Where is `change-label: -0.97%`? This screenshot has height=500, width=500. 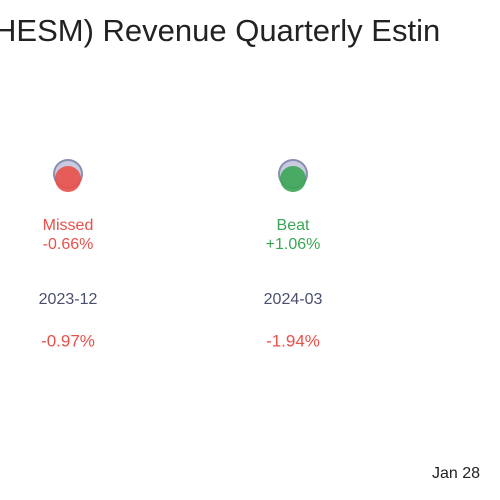 change-label: -0.97% is located at coordinates (68, 340).